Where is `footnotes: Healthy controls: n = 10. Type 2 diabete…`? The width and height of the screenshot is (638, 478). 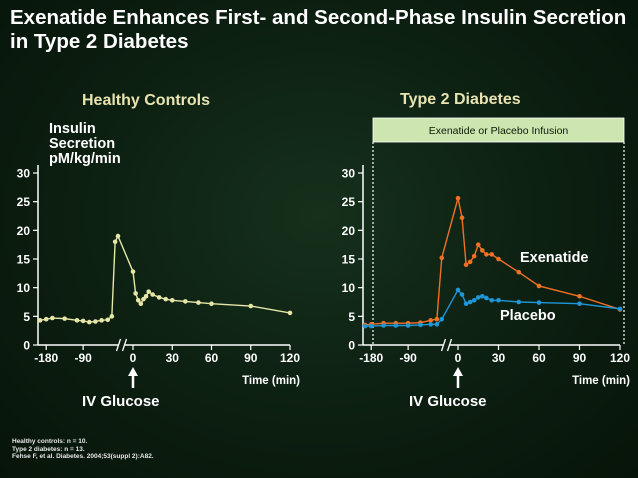 footnotes: Healthy controls: n = 10. Type 2 diabete… is located at coordinates (83, 449).